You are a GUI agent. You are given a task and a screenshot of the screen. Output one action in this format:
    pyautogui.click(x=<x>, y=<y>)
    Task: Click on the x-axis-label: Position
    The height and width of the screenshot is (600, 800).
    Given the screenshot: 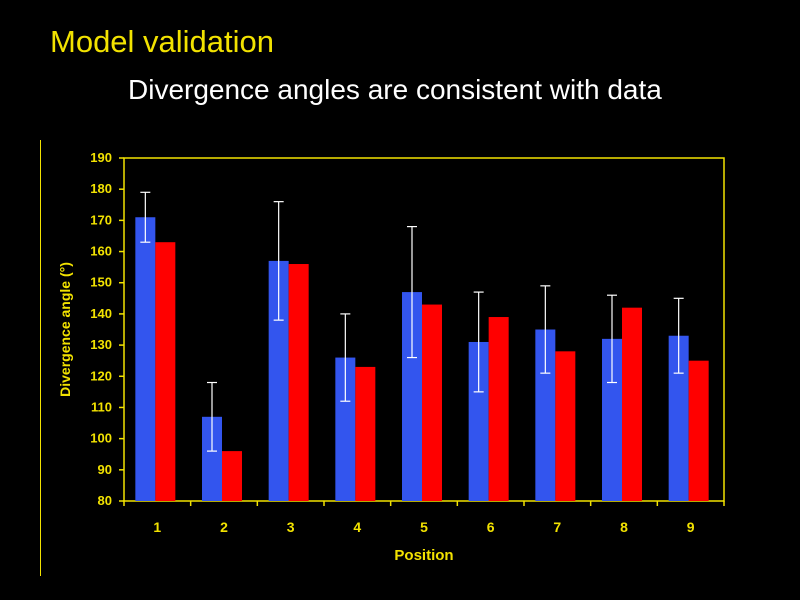 What is the action you would take?
    pyautogui.click(x=423, y=555)
    